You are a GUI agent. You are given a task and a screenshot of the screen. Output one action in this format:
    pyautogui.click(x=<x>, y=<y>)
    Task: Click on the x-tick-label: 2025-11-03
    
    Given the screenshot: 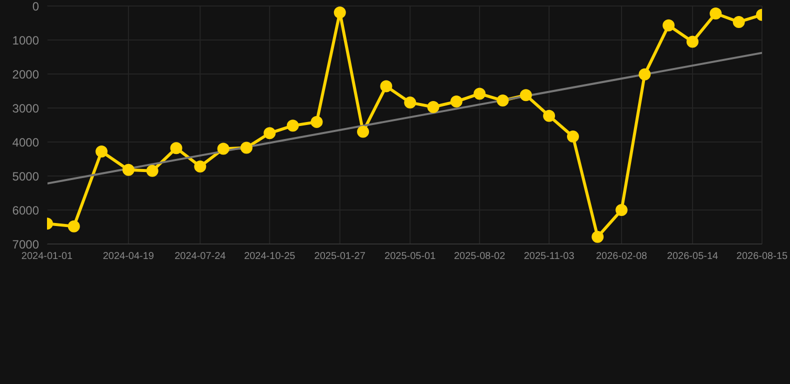 What is the action you would take?
    pyautogui.click(x=549, y=256)
    